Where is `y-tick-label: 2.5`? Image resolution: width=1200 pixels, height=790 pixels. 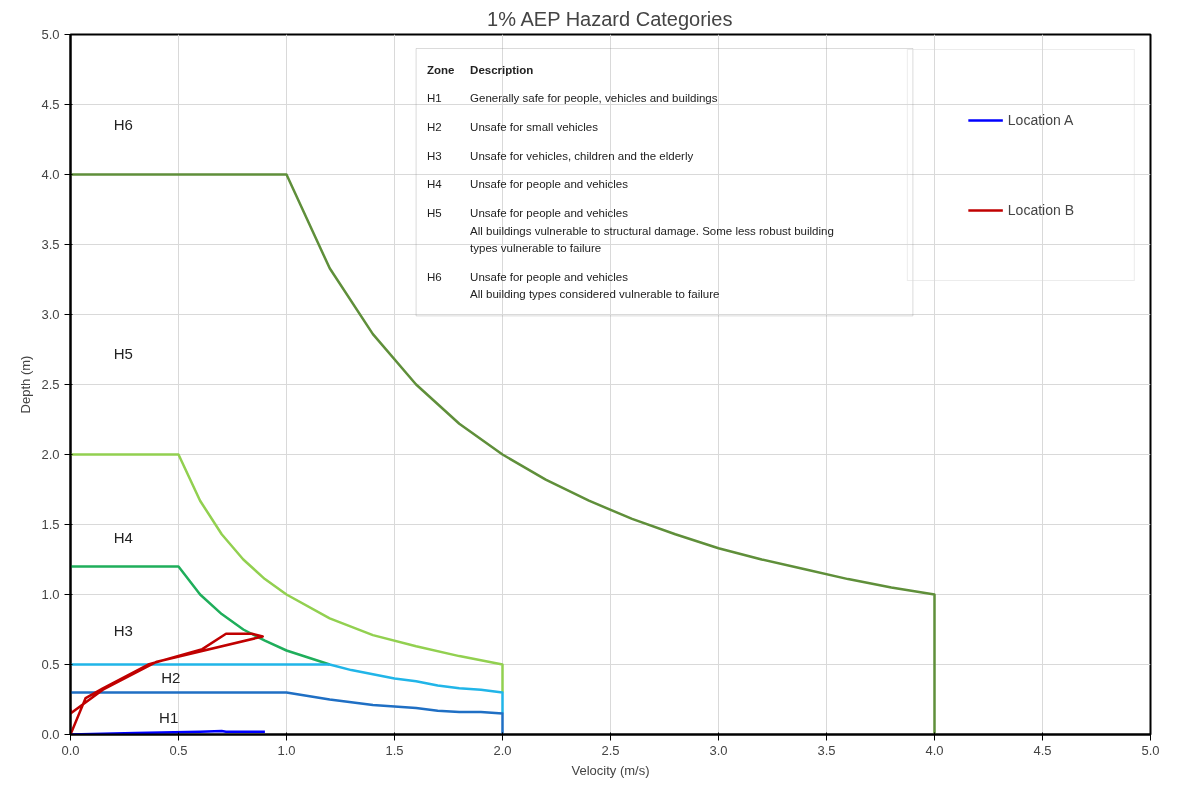 y-tick-label: 2.5 is located at coordinates (50, 384).